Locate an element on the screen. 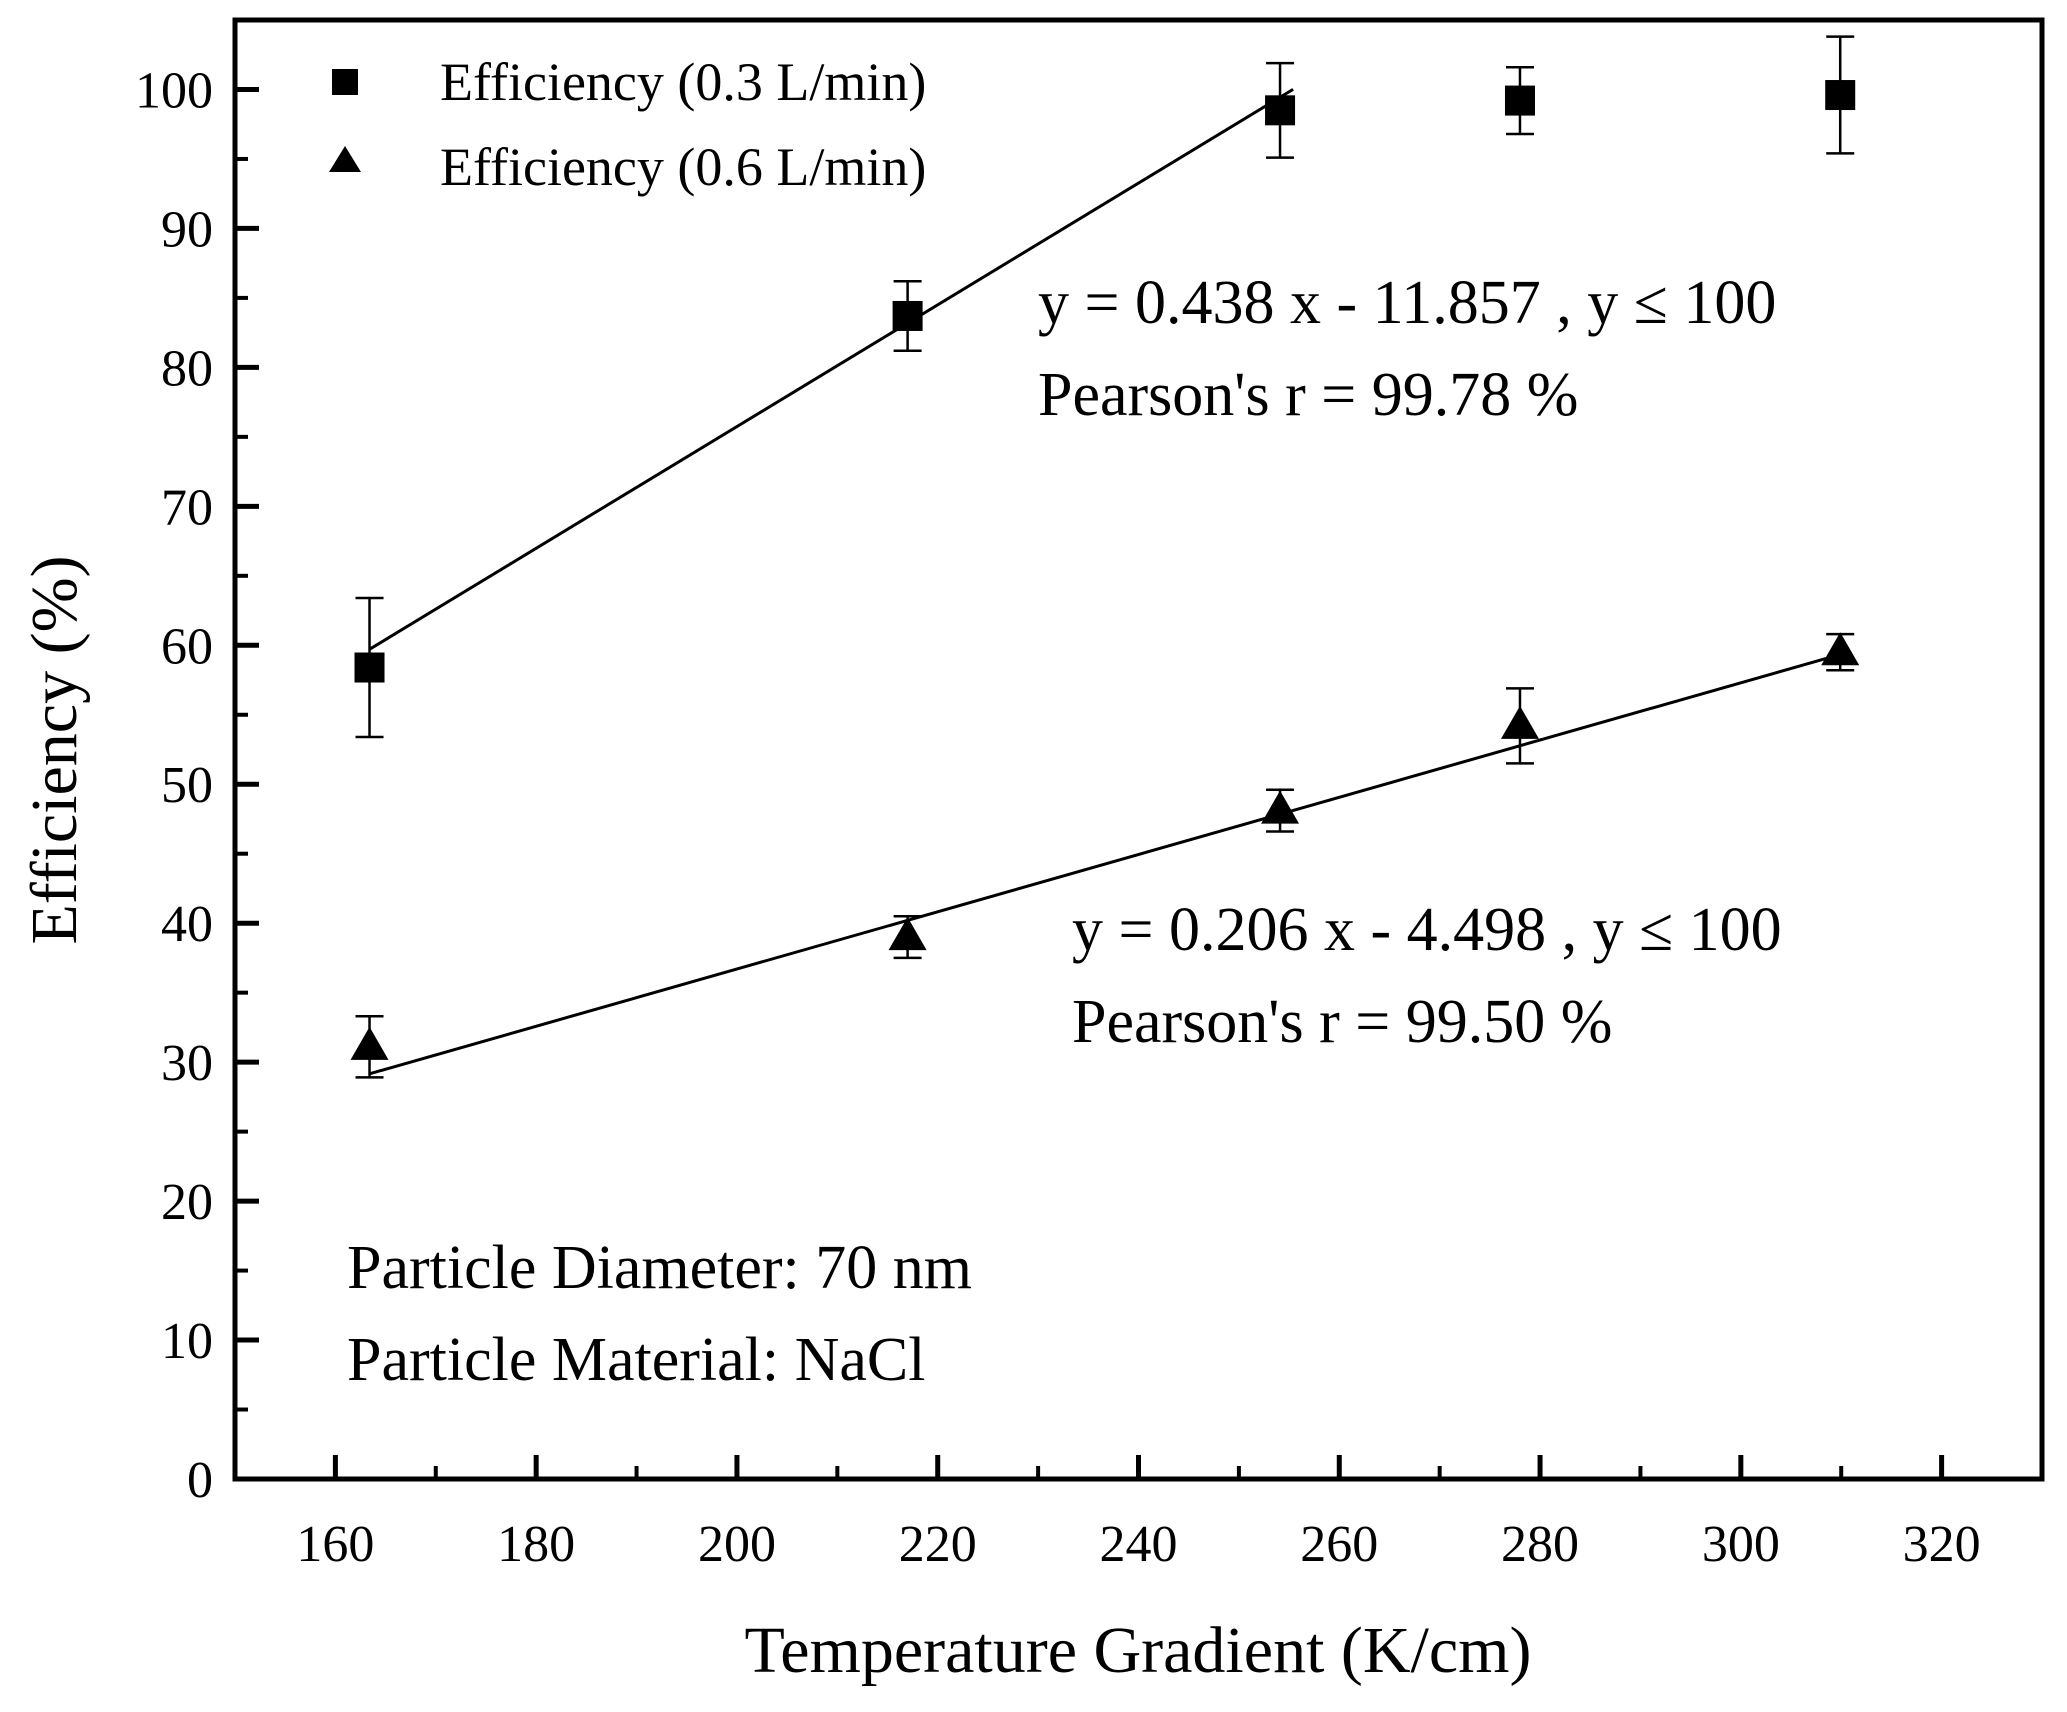  diameter-note: Particle Diameter: 70 nm is located at coordinates (659, 1268).